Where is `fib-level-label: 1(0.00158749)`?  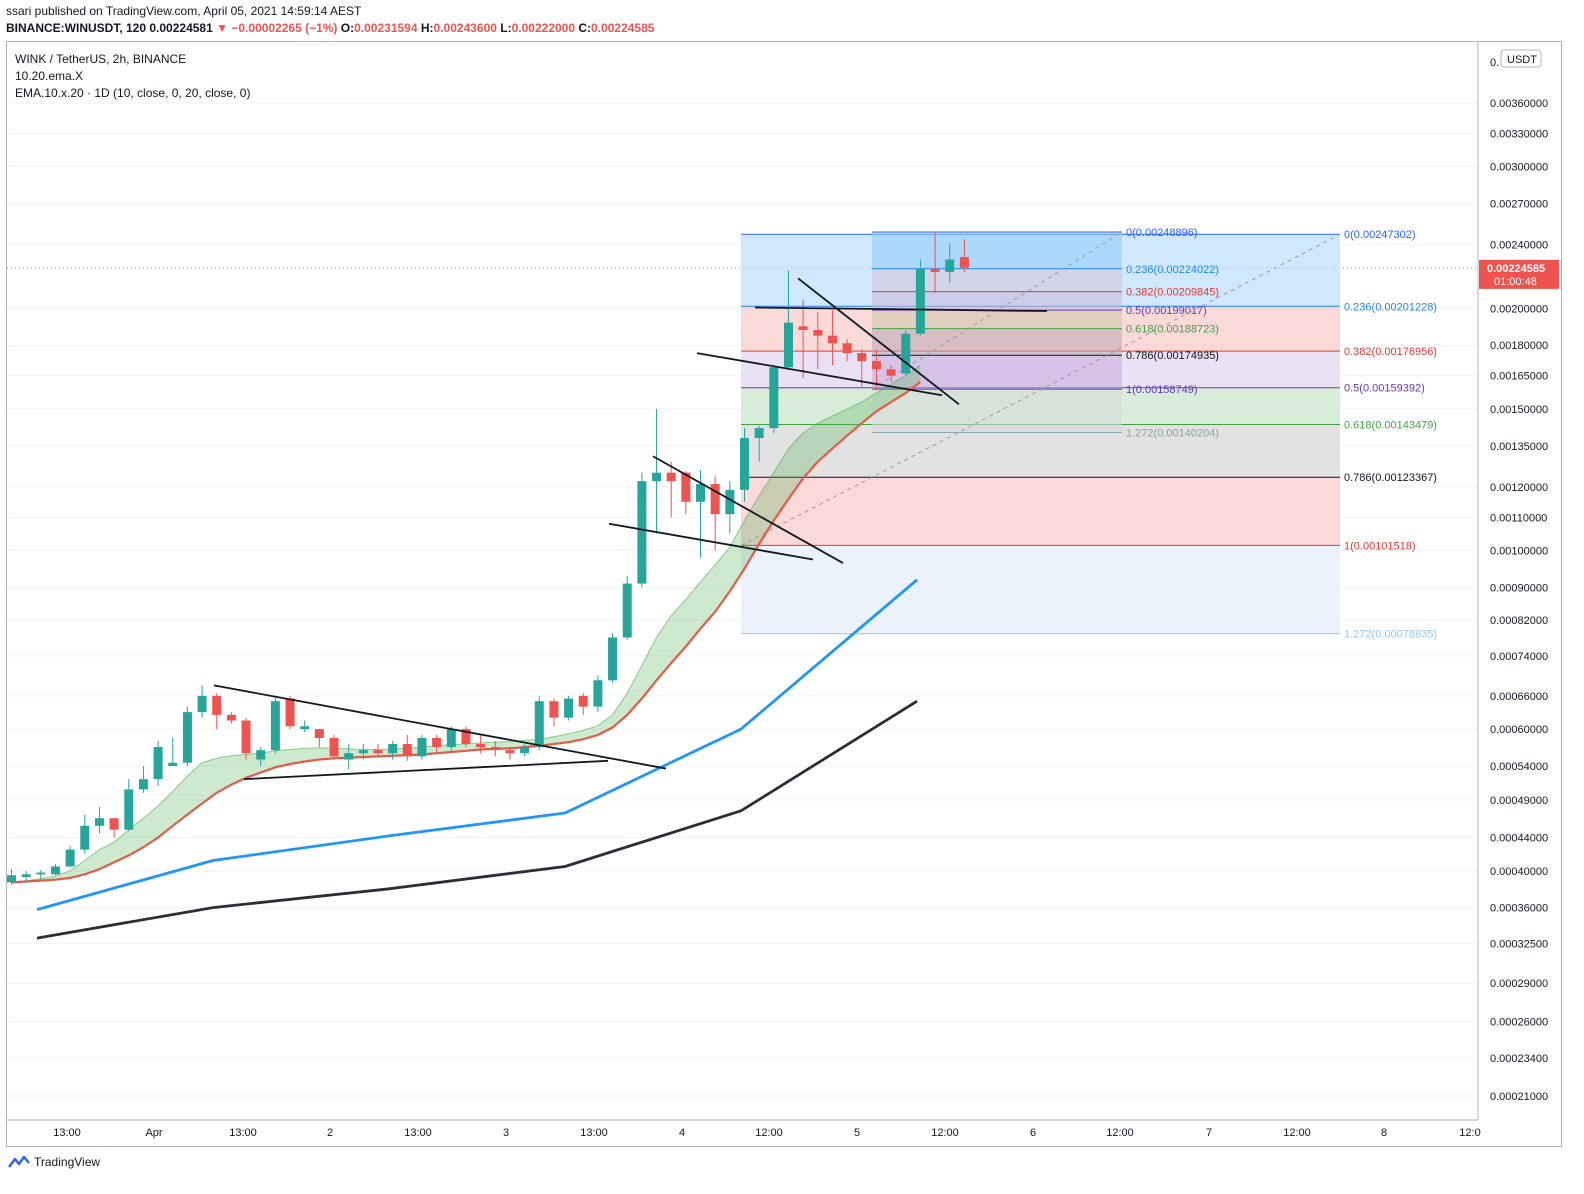
fib-level-label: 1(0.00158749) is located at coordinates (1162, 390).